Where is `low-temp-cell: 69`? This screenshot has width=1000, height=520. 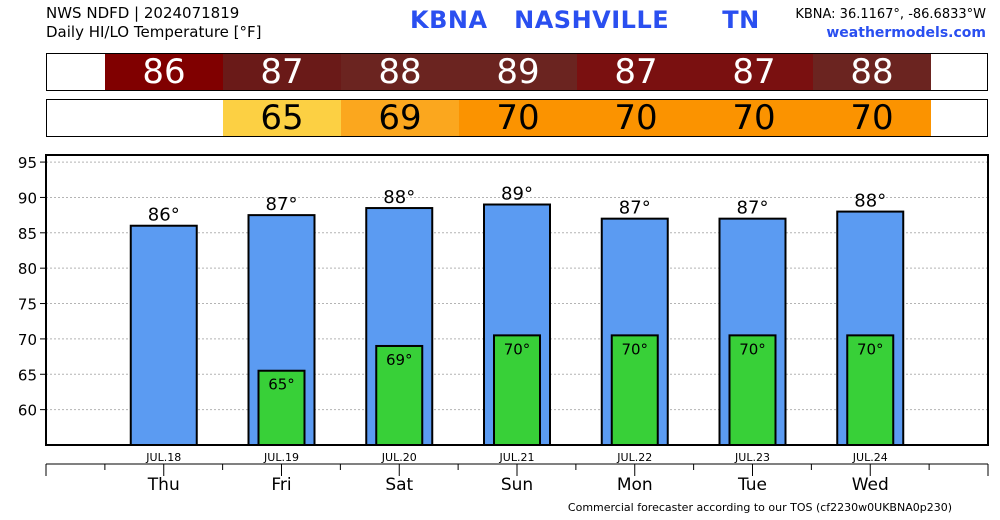
low-temp-cell: 69 is located at coordinates (400, 118).